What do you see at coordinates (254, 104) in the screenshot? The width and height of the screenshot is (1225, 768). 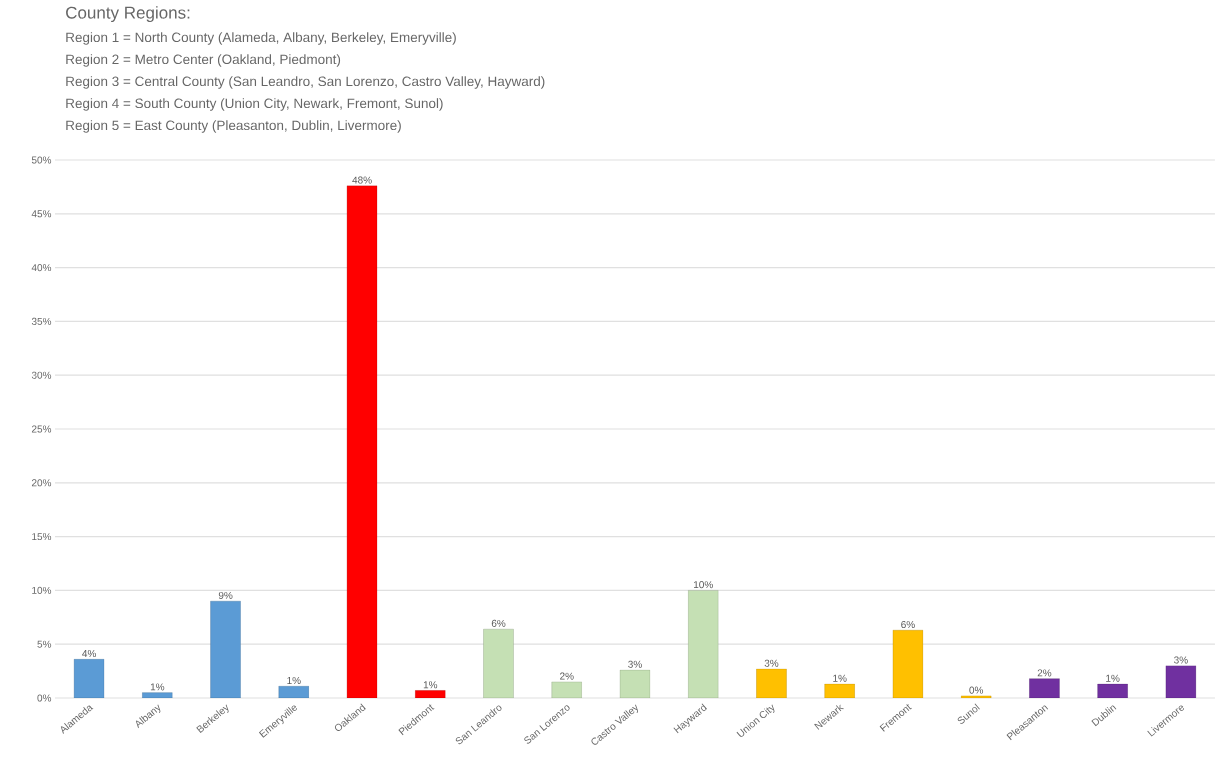 I see `text: Region 4 = South County (Union City, Newark, Fremont, Sunol)` at bounding box center [254, 104].